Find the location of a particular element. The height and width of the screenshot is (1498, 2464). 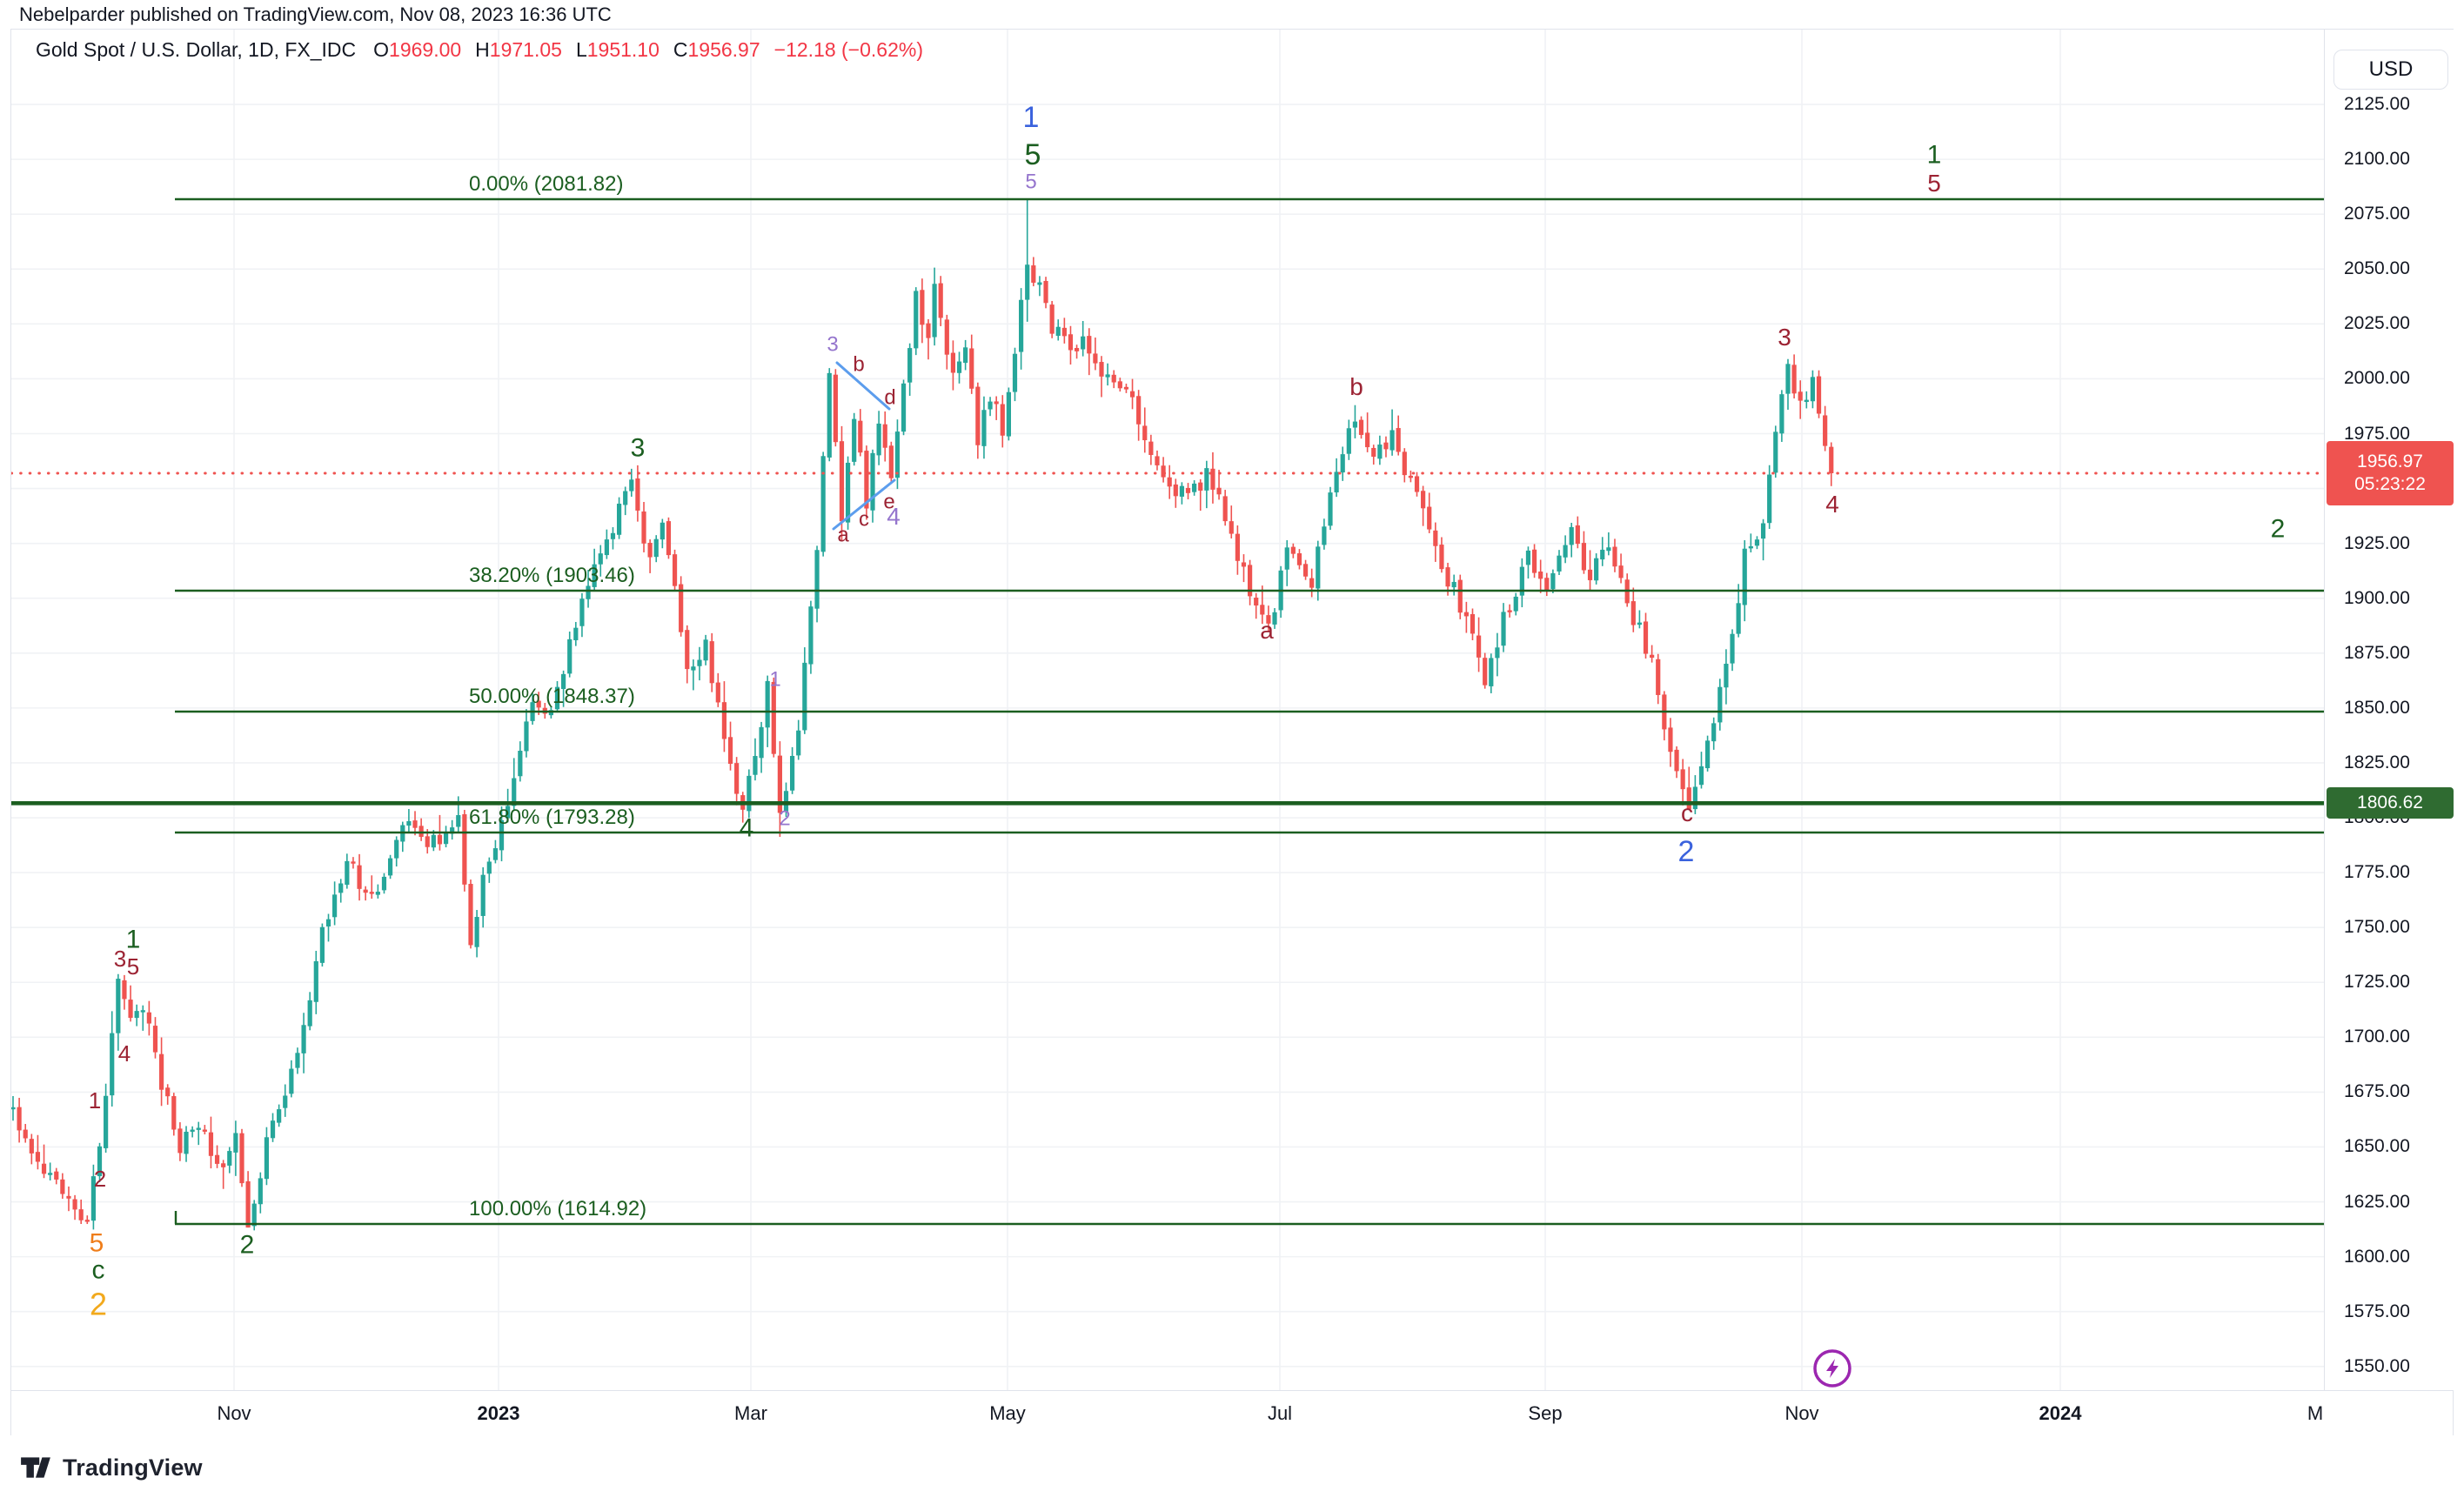

time-axis: Nov 2023 Mar May Jul Sep Nov 2024 M is located at coordinates (1232, 1412).